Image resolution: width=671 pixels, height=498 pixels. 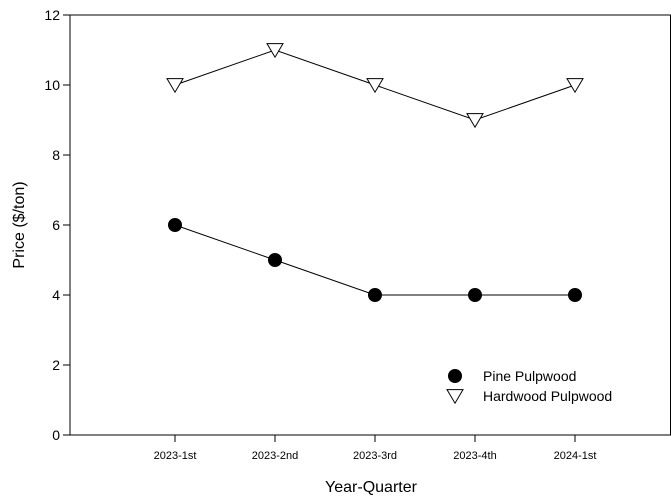 I want to click on legend-label: Hardwood Pulpwood, so click(x=547, y=396).